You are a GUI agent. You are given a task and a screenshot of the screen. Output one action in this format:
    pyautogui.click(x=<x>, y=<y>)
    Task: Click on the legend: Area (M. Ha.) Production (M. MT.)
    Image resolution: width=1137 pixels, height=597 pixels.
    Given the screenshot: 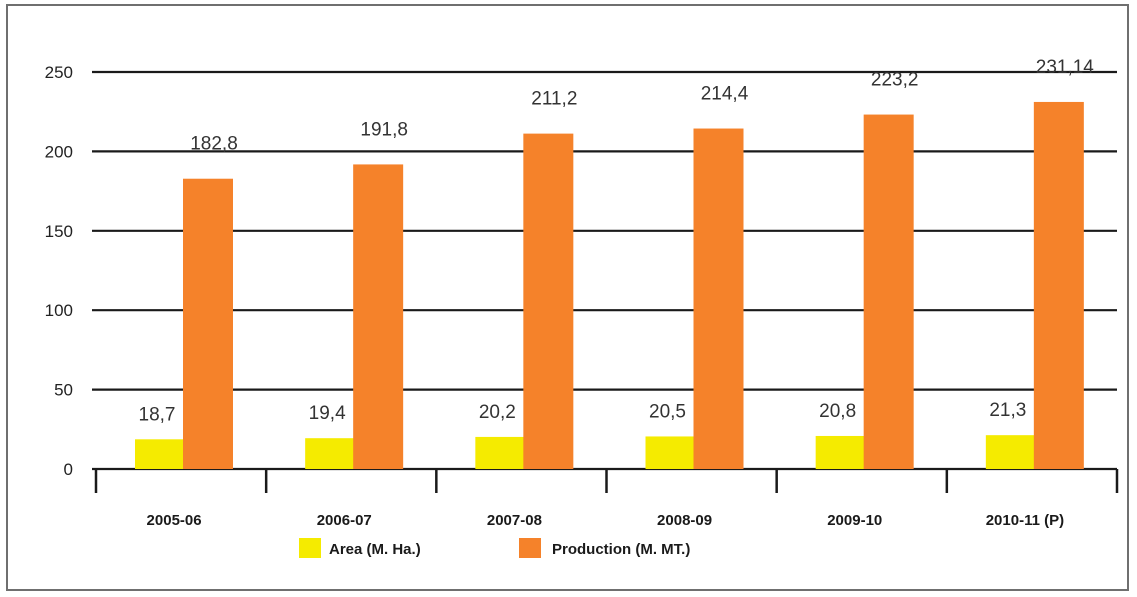 What is the action you would take?
    pyautogui.click(x=494, y=548)
    